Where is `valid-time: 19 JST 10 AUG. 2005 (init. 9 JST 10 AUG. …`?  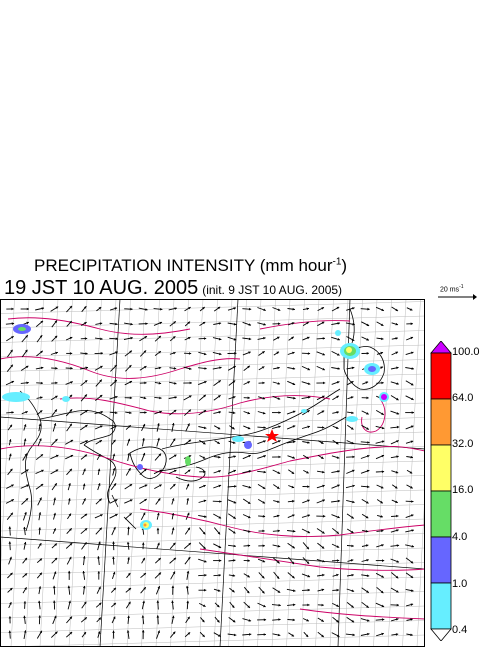
valid-time: 19 JST 10 AUG. 2005 (init. 9 JST 10 AUG. … is located at coordinates (173, 288).